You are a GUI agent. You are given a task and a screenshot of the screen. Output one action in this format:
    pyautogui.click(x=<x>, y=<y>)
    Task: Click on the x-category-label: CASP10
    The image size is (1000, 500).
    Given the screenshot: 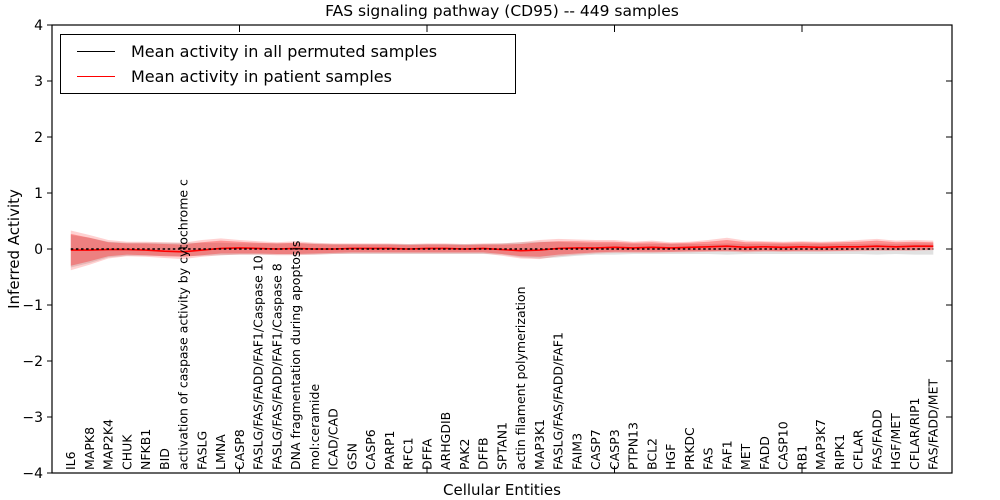 What is the action you would take?
    pyautogui.click(x=783, y=445)
    